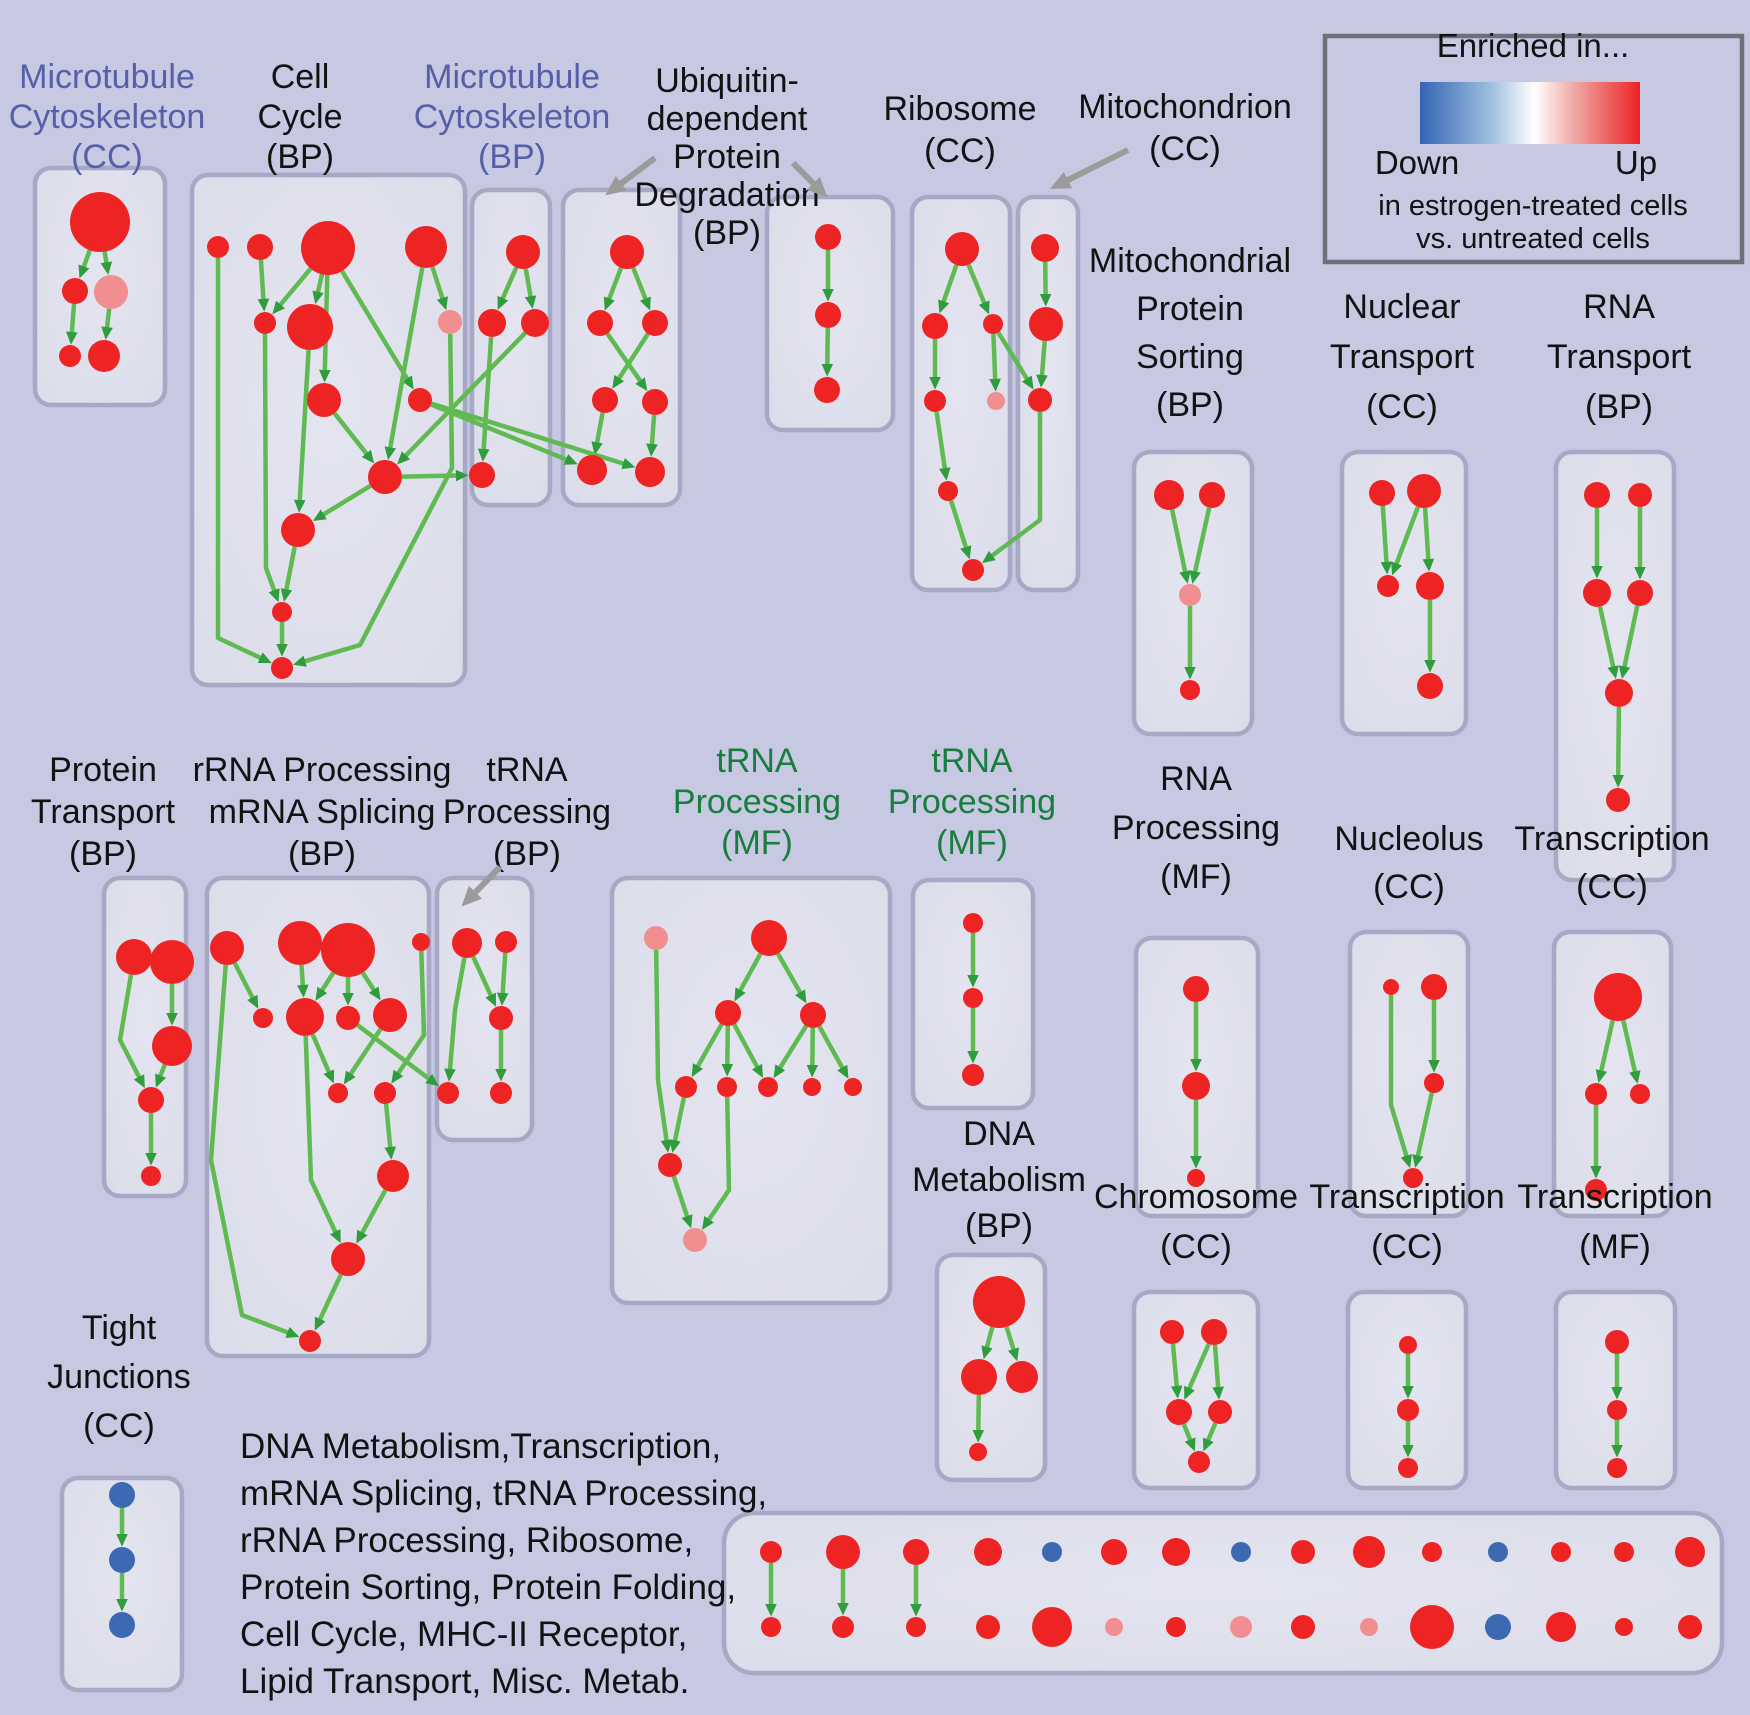 The height and width of the screenshot is (1715, 1750). Describe the element at coordinates (1012, 1344) in the screenshot. I see `edge-dna-metabolism-big-mr` at that location.